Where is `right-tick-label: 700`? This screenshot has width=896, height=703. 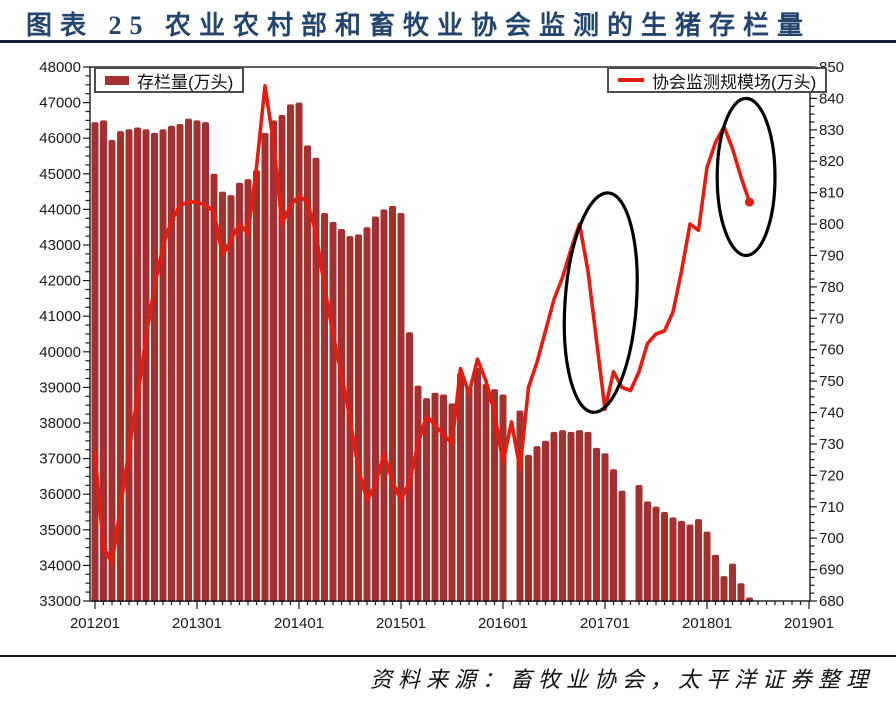 right-tick-label: 700 is located at coordinates (831, 538).